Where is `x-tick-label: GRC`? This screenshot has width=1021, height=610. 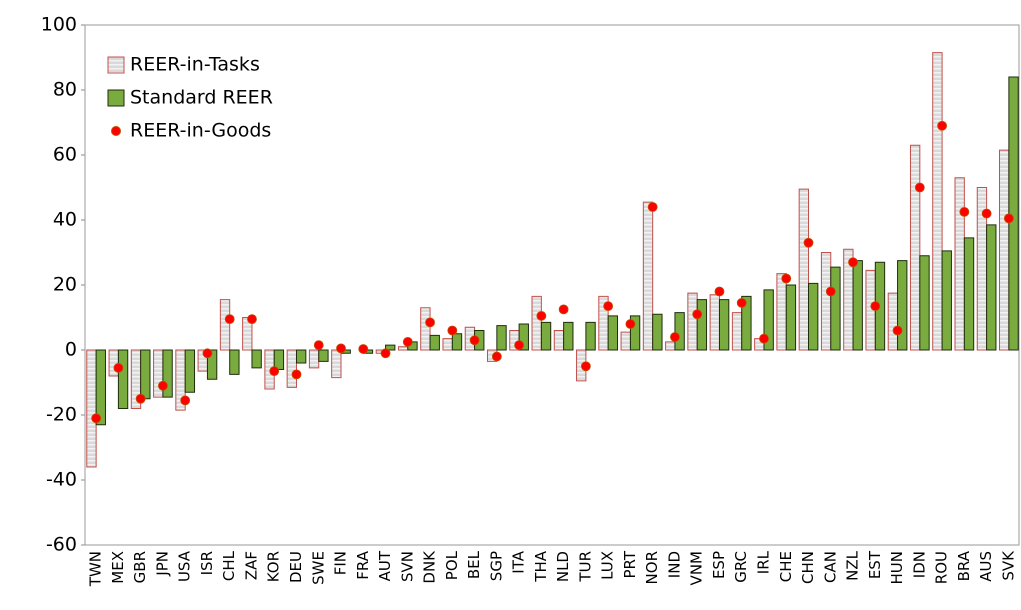 x-tick-label: GRC is located at coordinates (741, 567).